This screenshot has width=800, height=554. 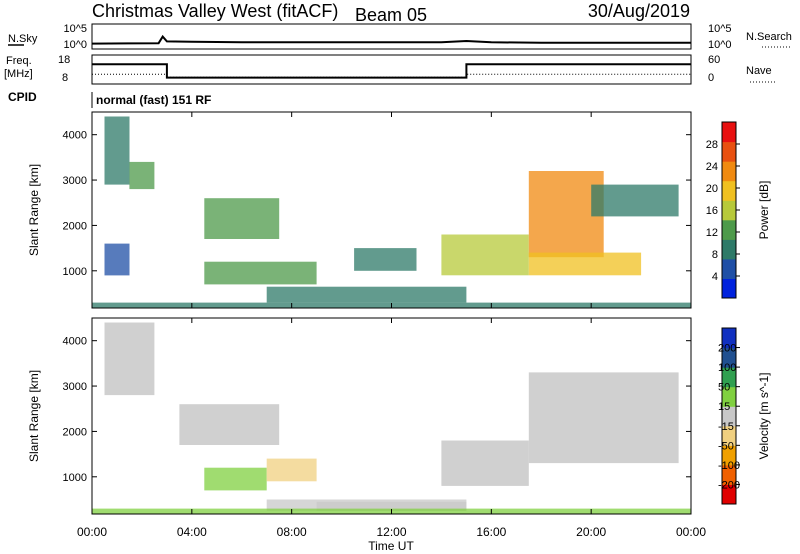 What do you see at coordinates (215, 11) in the screenshot?
I see `station-title: Christmas Valley West (fitACF)` at bounding box center [215, 11].